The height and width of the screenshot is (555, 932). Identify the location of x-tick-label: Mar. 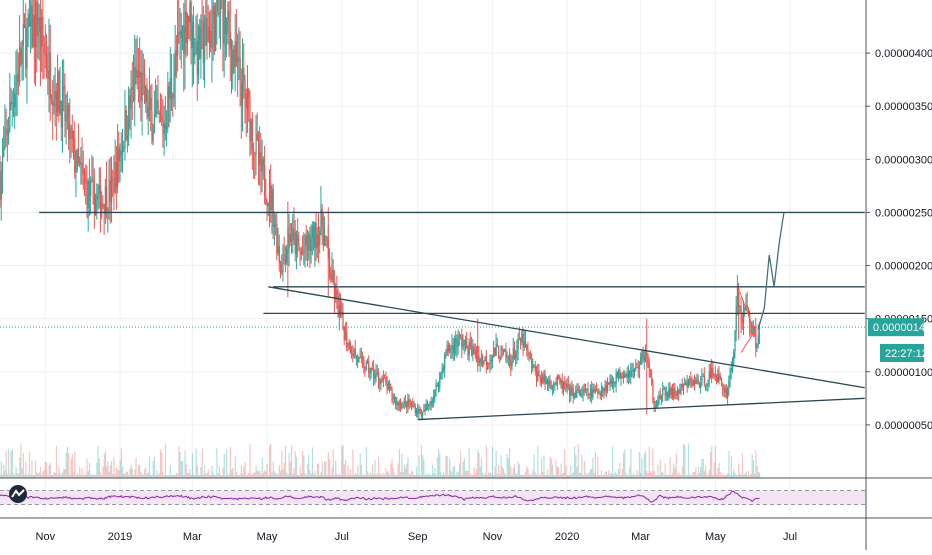
(192, 537).